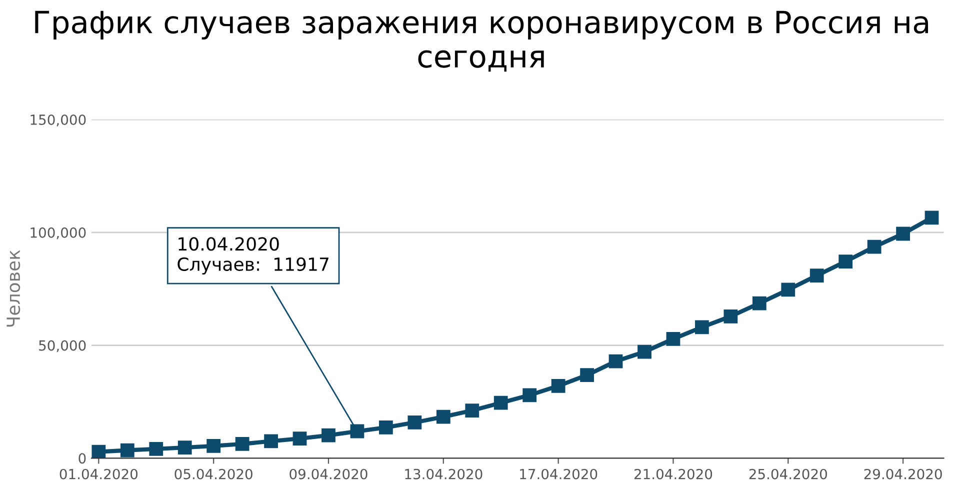 The image size is (963, 498). I want to click on x-tick-label: 01.04.2020, so click(99, 474).